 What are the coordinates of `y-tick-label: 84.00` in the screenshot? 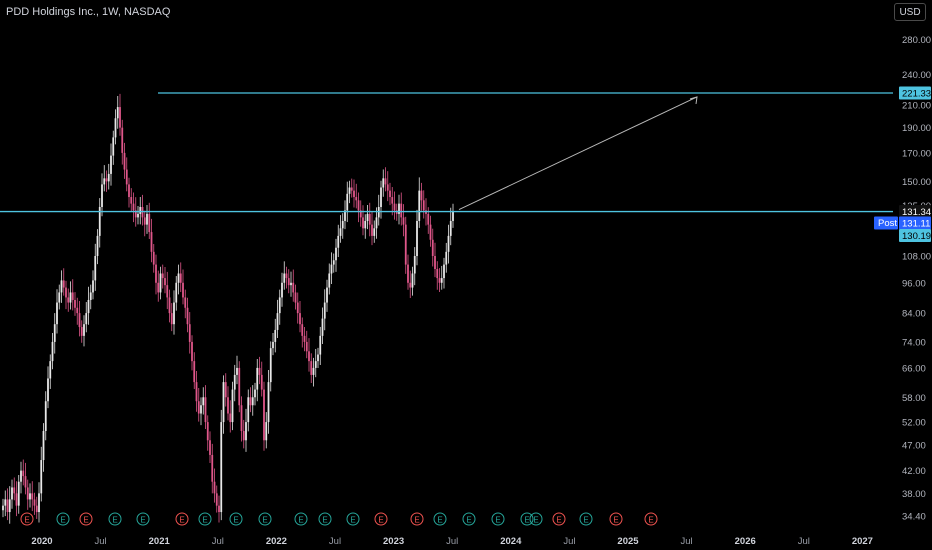 It's located at (914, 314).